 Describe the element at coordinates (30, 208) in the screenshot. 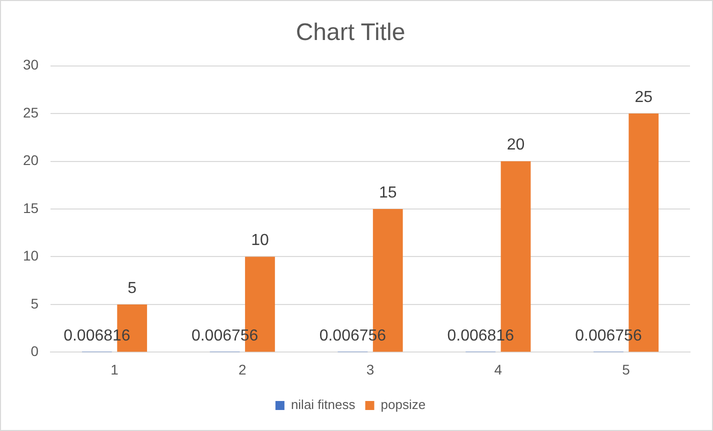

I see `y-tick-label: 15` at that location.